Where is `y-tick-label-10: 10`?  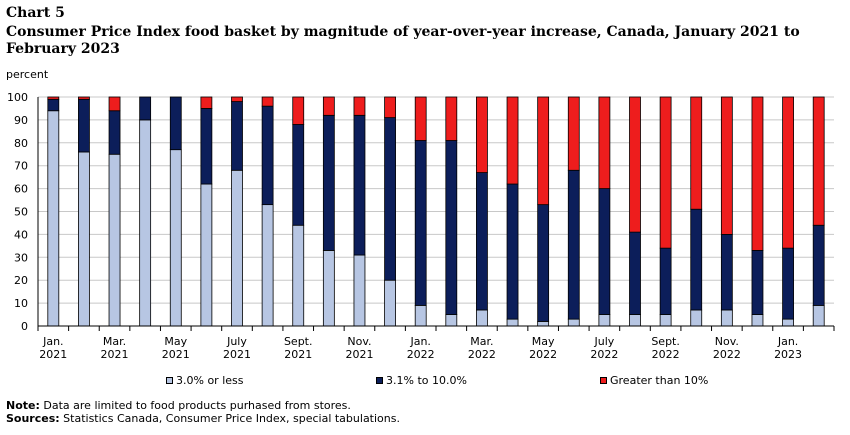 y-tick-label-10: 10 is located at coordinates (21, 303).